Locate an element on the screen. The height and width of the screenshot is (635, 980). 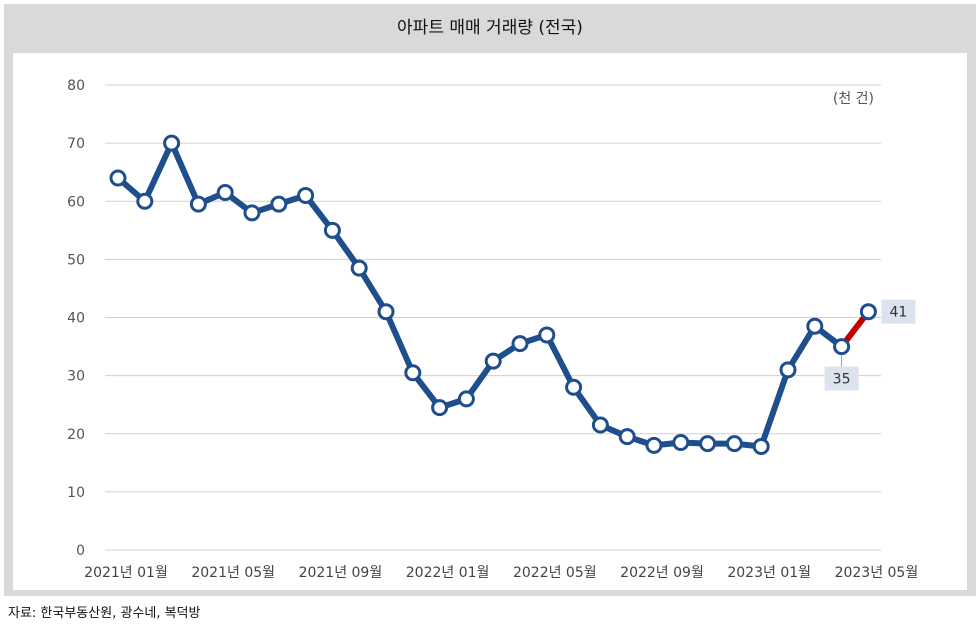
x-tick-label: 2021년 09월 is located at coordinates (341, 573).